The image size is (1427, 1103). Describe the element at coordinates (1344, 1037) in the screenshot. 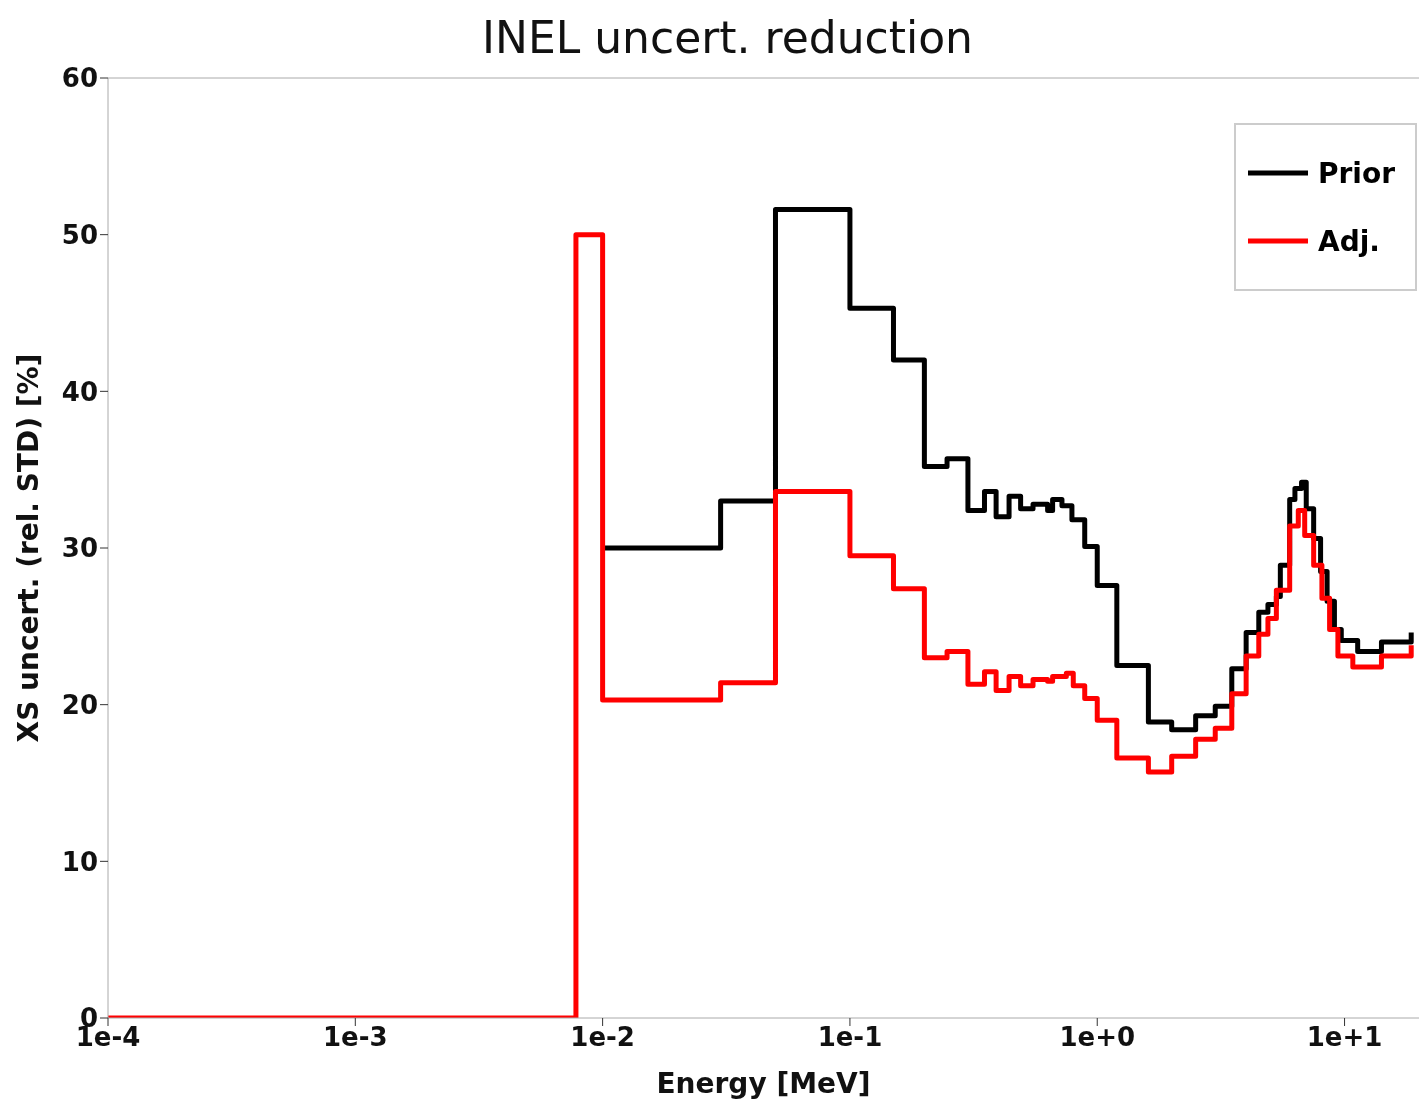

I see `x-tick-label: 1e+1` at that location.